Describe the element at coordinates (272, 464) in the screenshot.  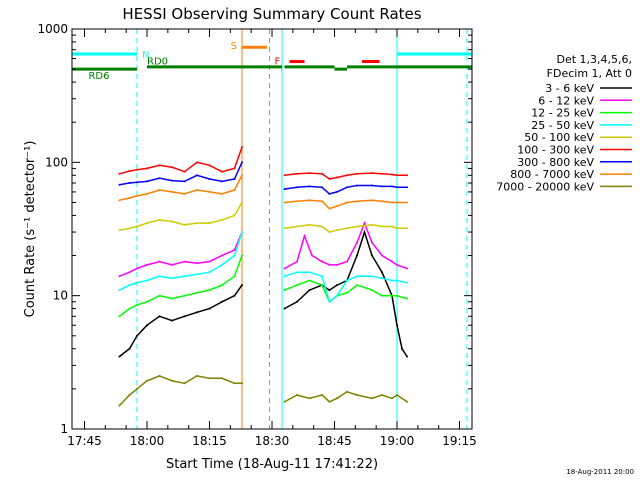
I see `x-axis-label: Start Time (18-Aug-11 17:41:22)` at that location.